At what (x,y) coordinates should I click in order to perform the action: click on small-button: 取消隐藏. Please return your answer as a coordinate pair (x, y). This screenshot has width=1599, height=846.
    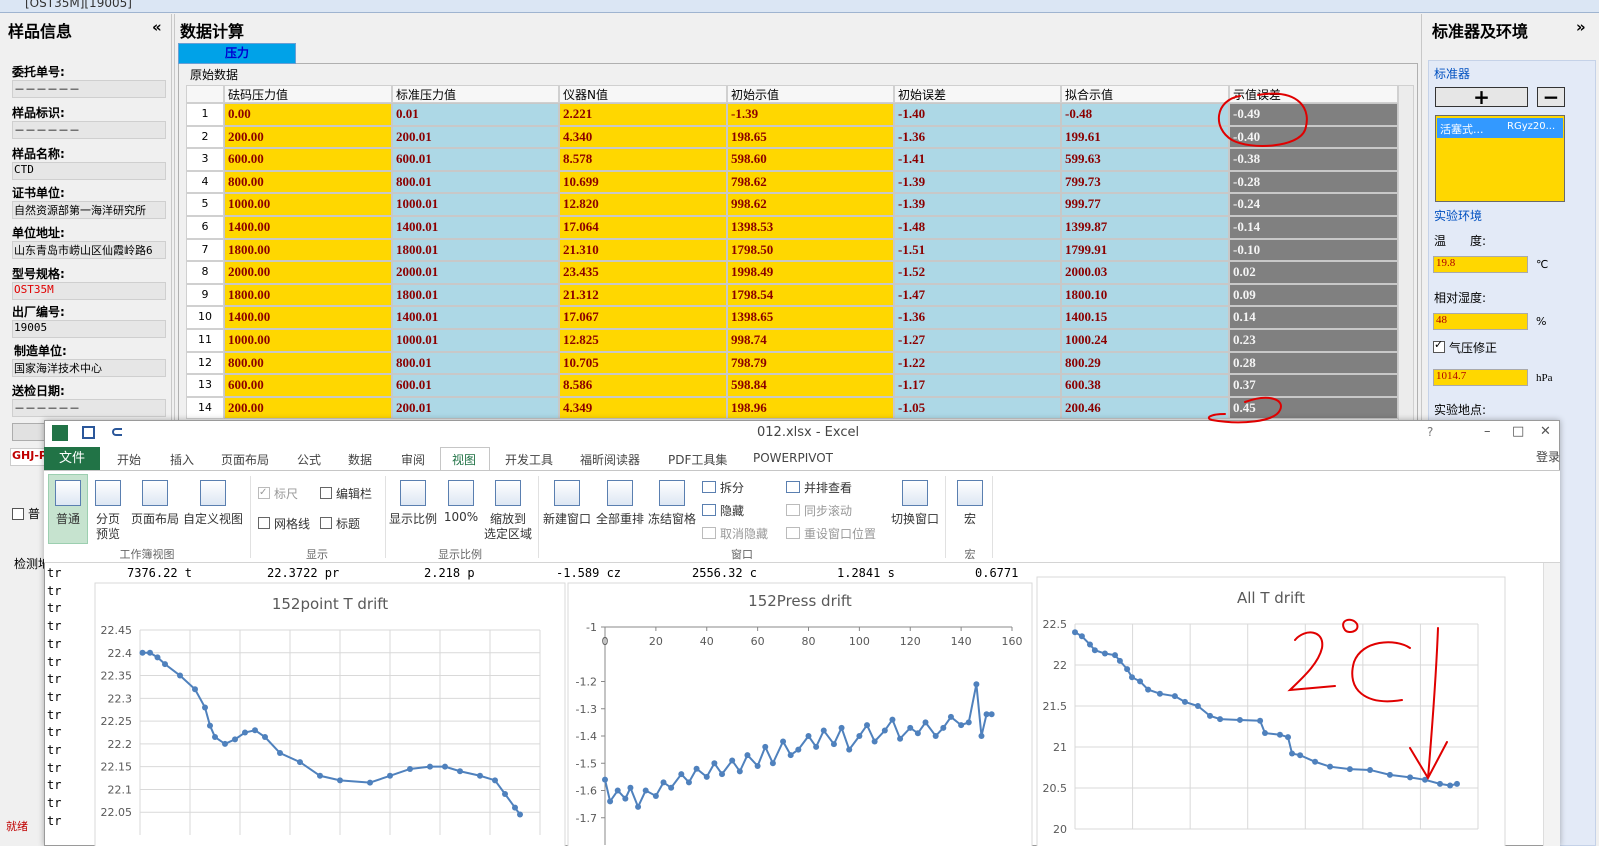
    Looking at the image, I should click on (744, 534).